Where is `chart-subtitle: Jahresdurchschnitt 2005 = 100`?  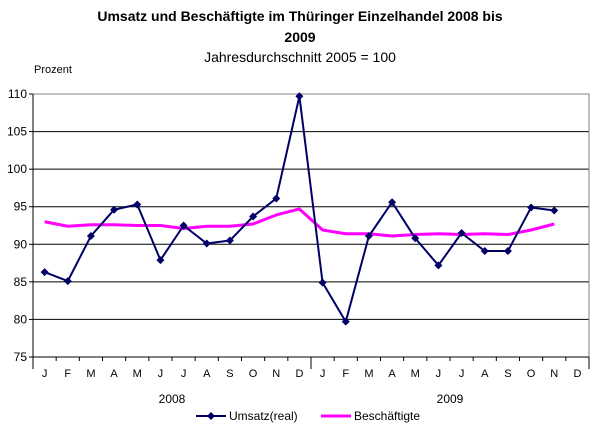 chart-subtitle: Jahresdurchschnitt 2005 = 100 is located at coordinates (300, 57).